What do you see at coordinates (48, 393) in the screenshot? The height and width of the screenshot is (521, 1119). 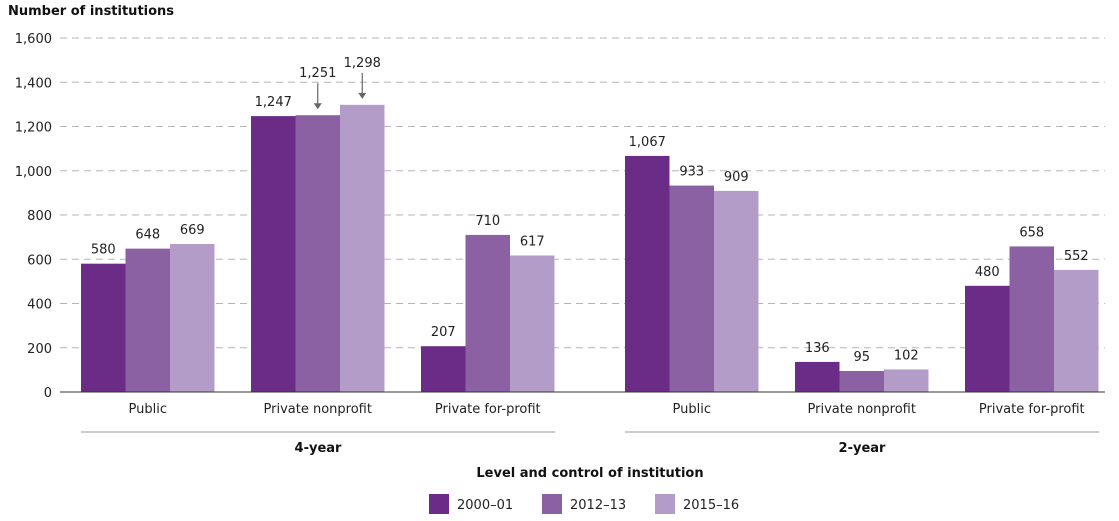 I see `y-tick-label: 0` at bounding box center [48, 393].